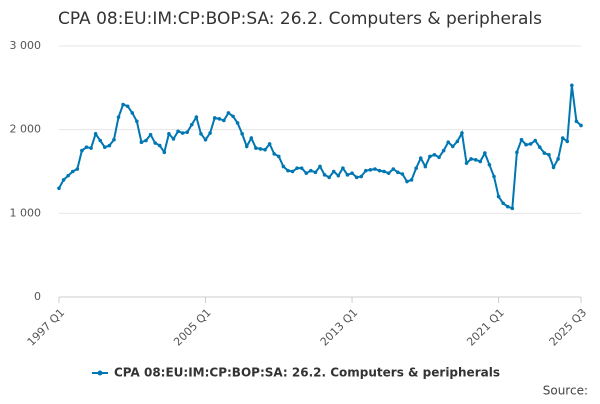 The image size is (600, 404). I want to click on x-tick-label: 2005 Q1, so click(192, 327).